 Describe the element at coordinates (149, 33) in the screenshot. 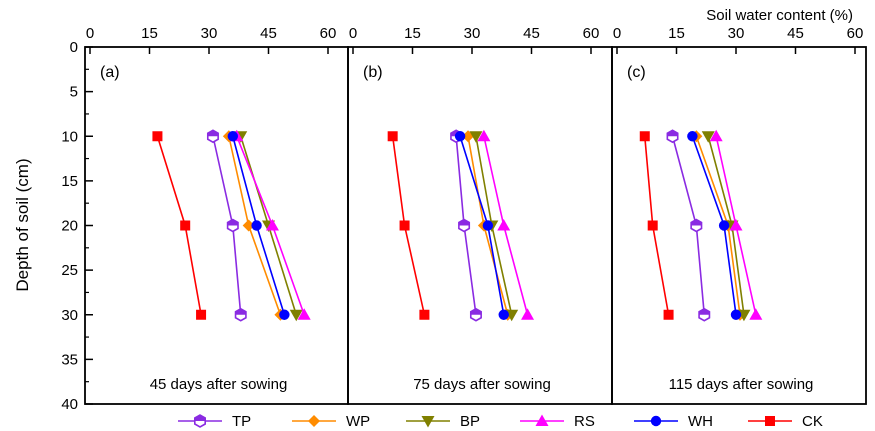

I see `x-tick-label-1-15: 15` at that location.